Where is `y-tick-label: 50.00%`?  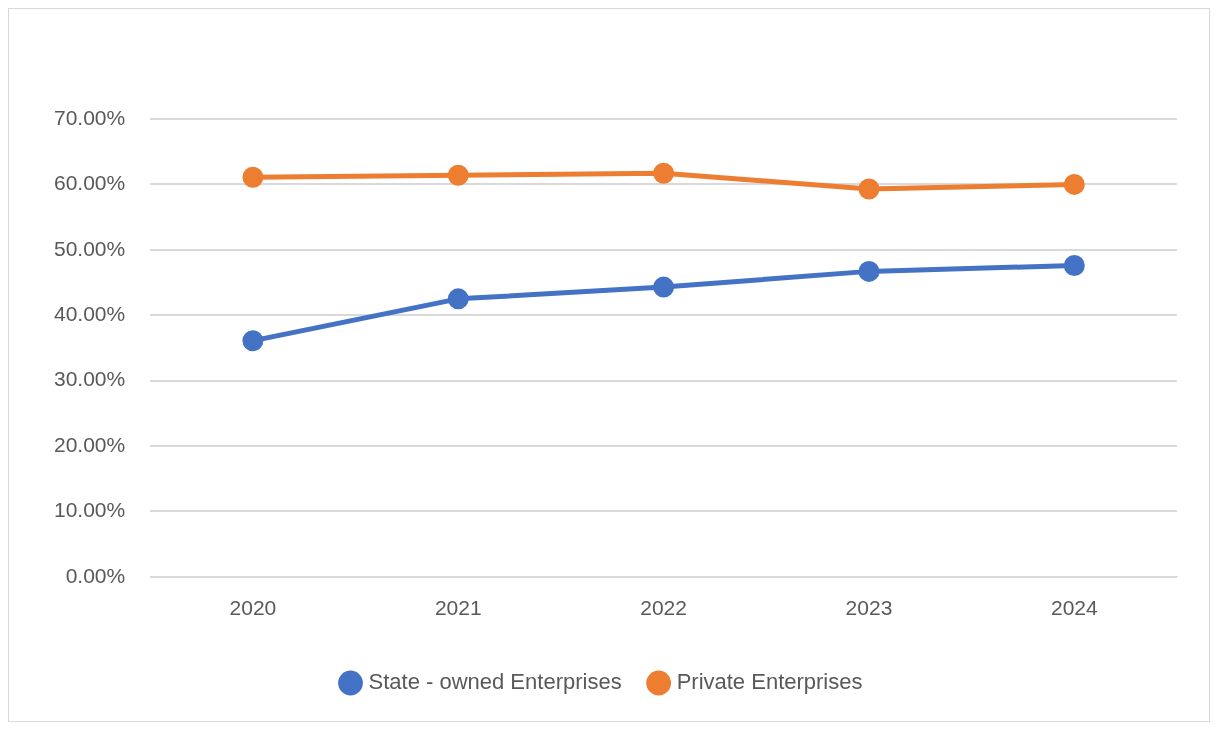
y-tick-label: 50.00% is located at coordinates (89, 248).